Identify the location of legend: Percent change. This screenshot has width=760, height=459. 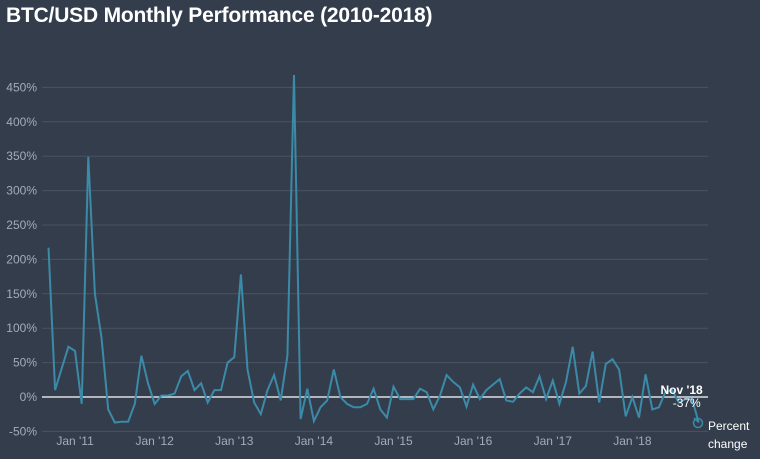
(721, 434).